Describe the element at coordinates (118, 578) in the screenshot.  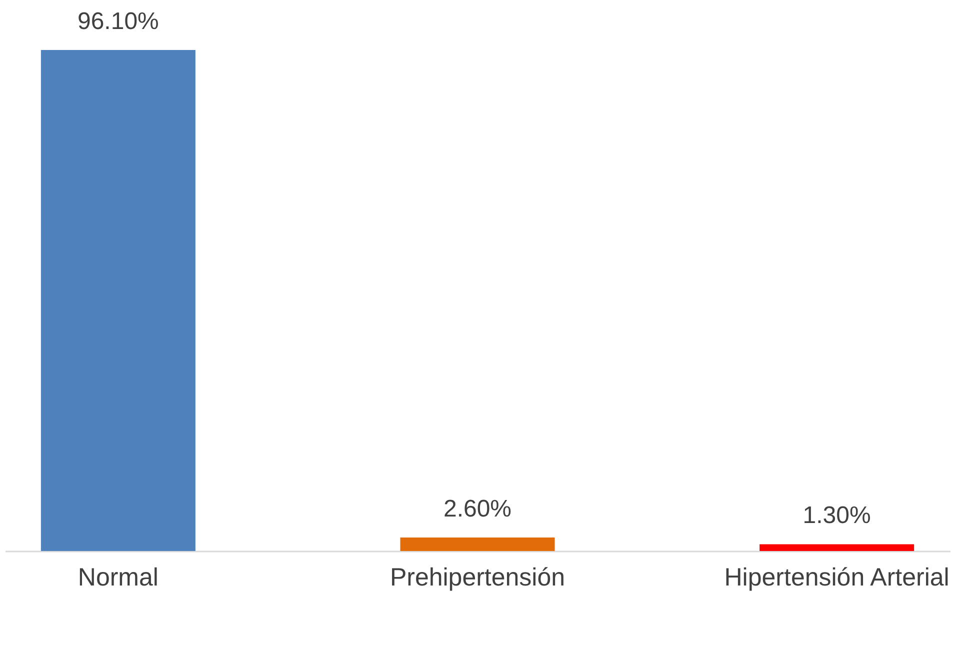
I see `x-tick-label: Normal` at that location.